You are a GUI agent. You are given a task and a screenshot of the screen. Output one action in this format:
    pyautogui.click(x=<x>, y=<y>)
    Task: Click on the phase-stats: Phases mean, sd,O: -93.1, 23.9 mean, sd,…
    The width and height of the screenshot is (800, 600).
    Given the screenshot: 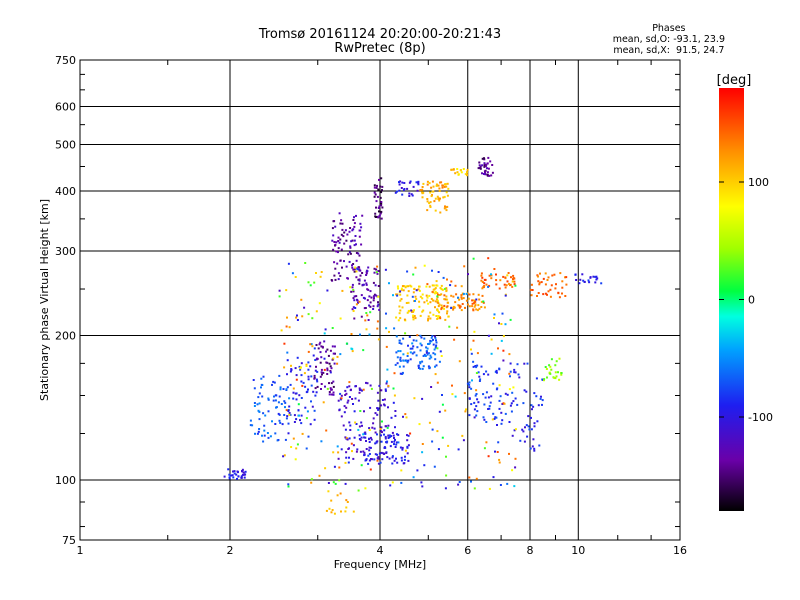 What is the action you would take?
    pyautogui.click(x=669, y=39)
    